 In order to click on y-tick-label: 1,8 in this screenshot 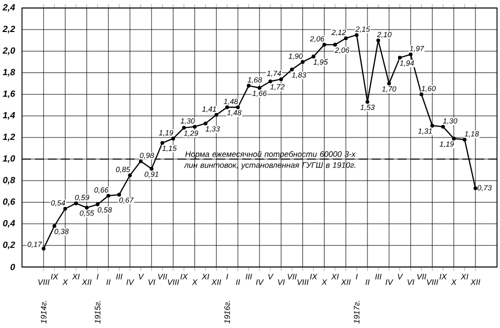, I will do `click(9, 72)`.